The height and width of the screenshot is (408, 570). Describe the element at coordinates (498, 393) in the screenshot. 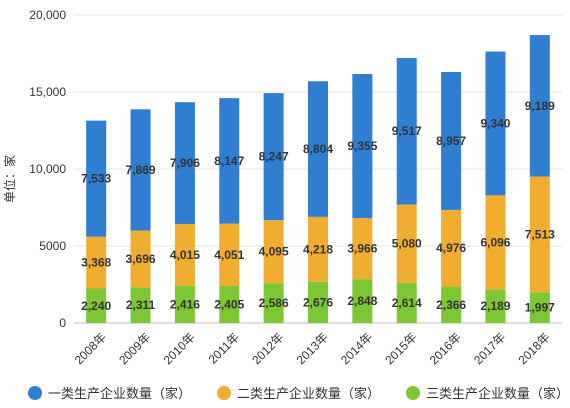

I see `legend-label: 三类生产企业数量（家）` at that location.